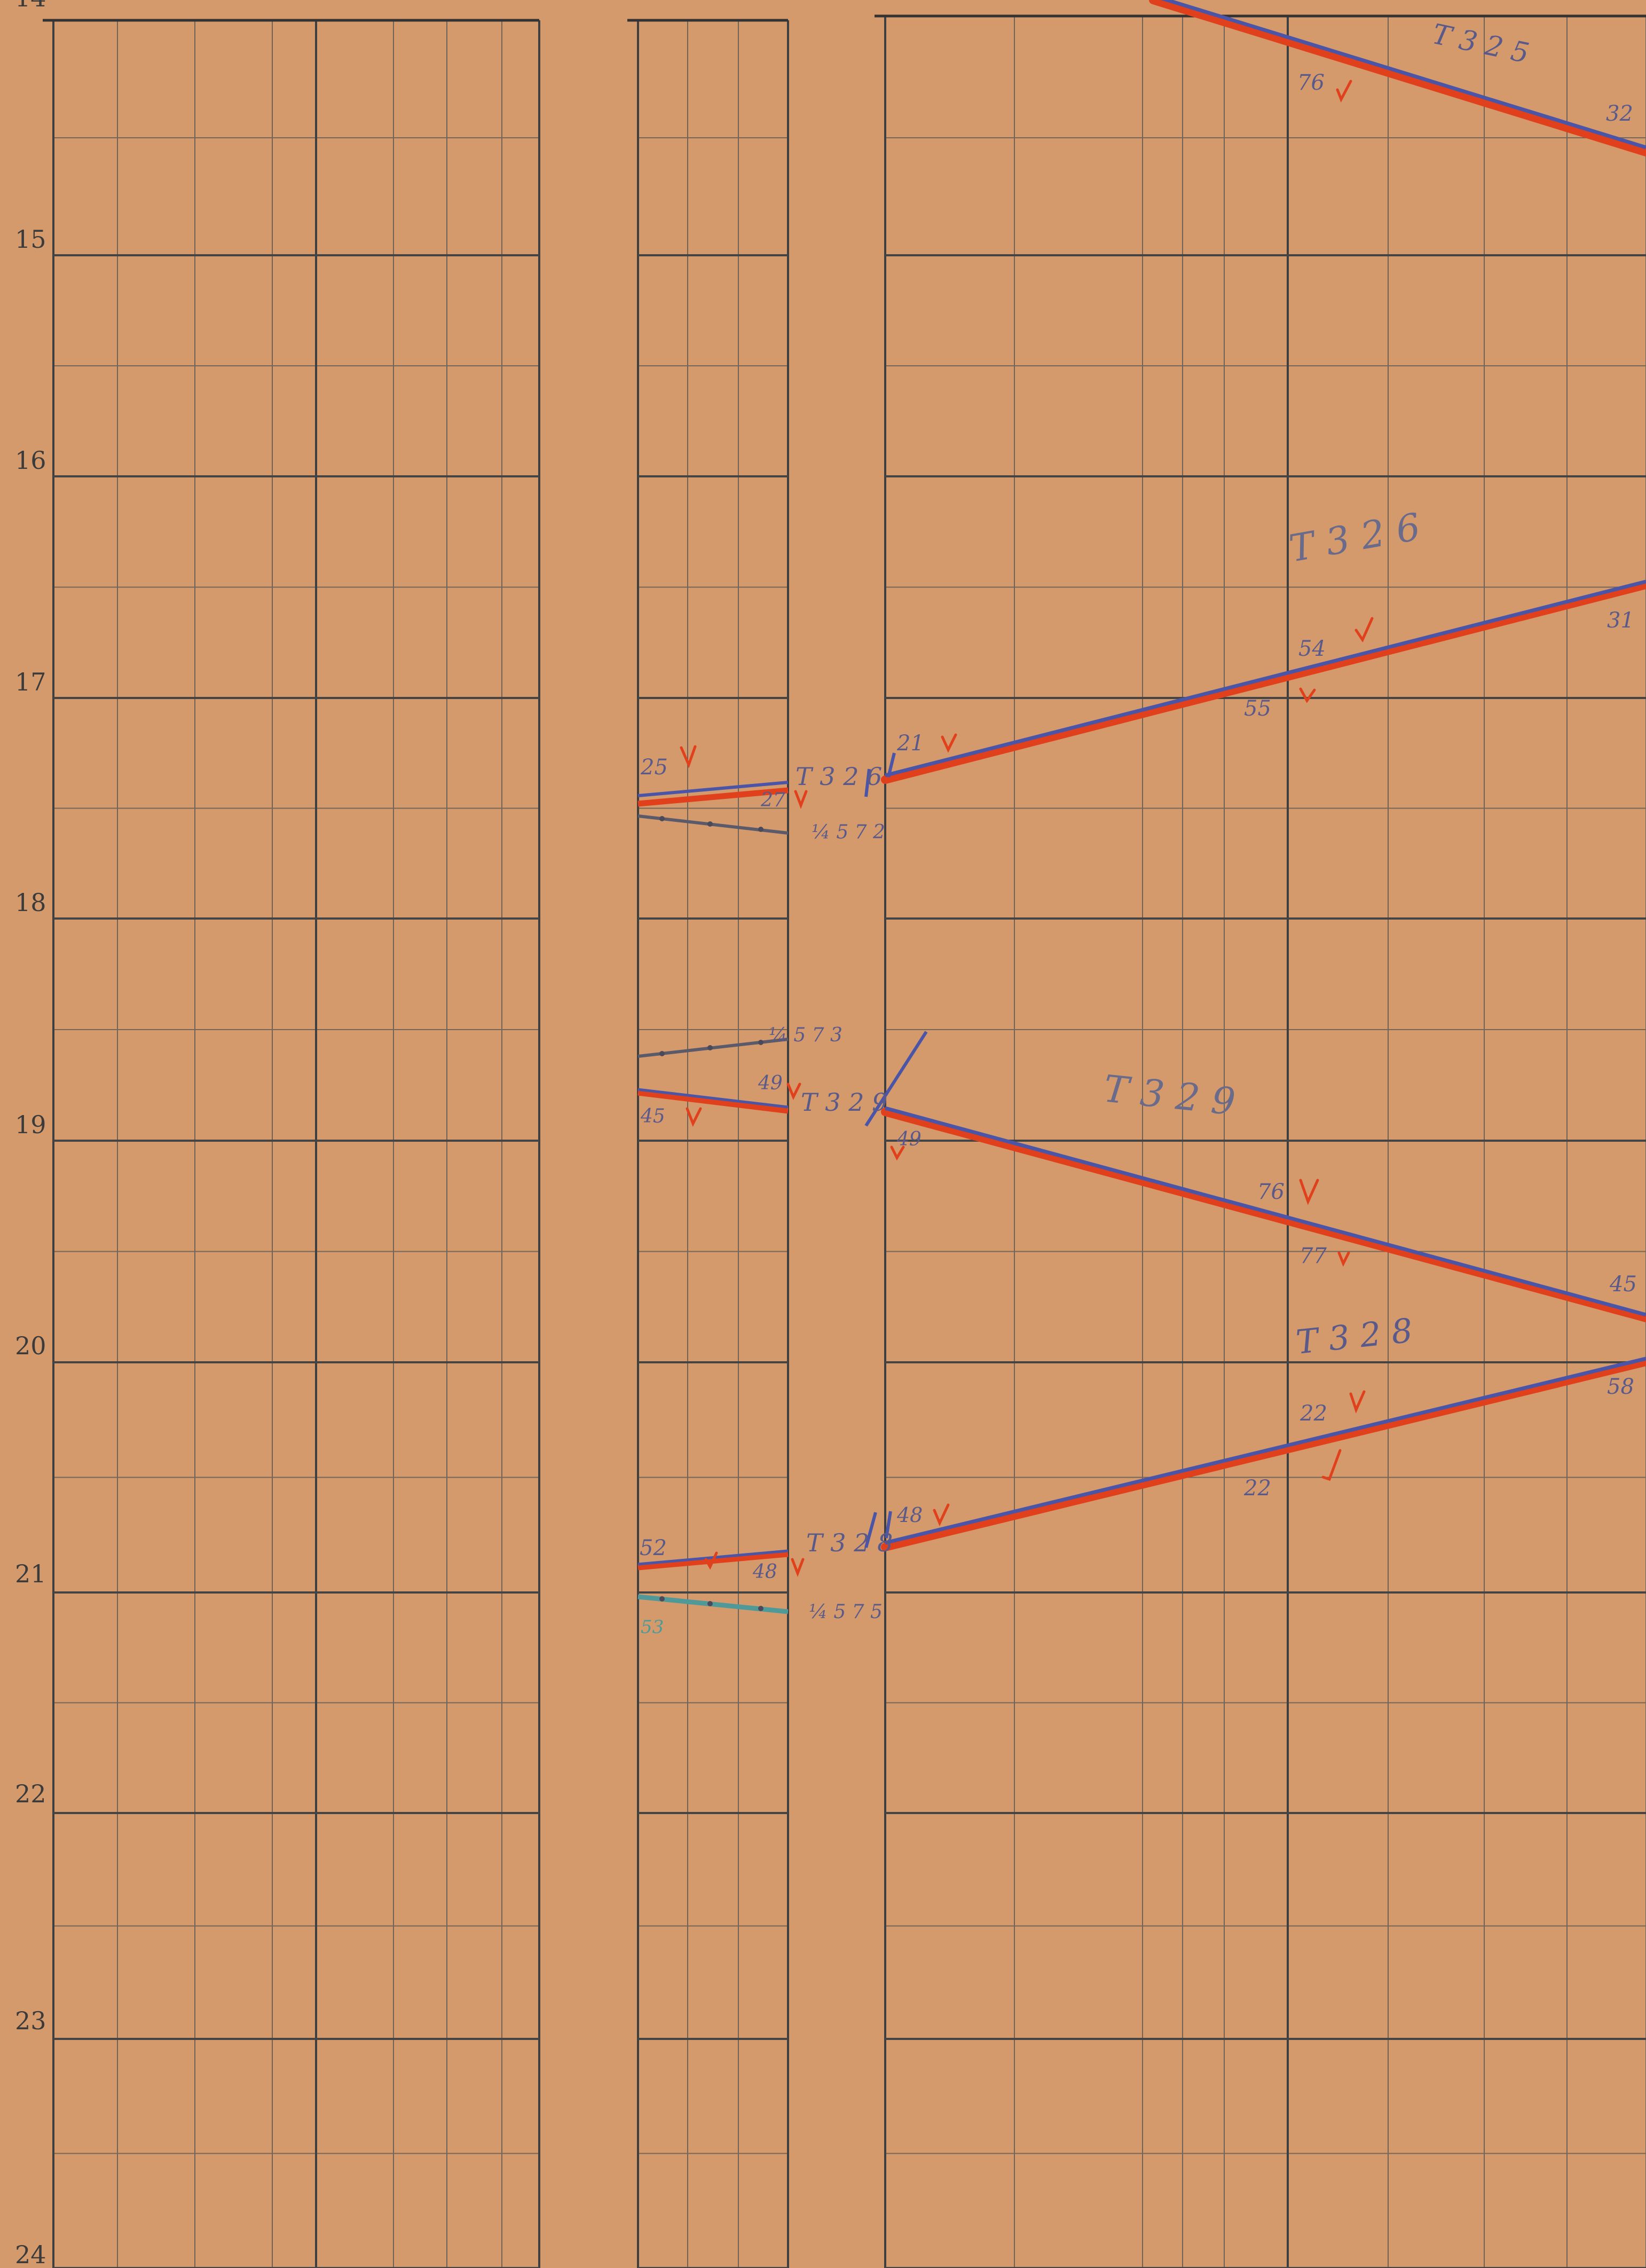  I want to click on label-76: 76, so click(1311, 82).